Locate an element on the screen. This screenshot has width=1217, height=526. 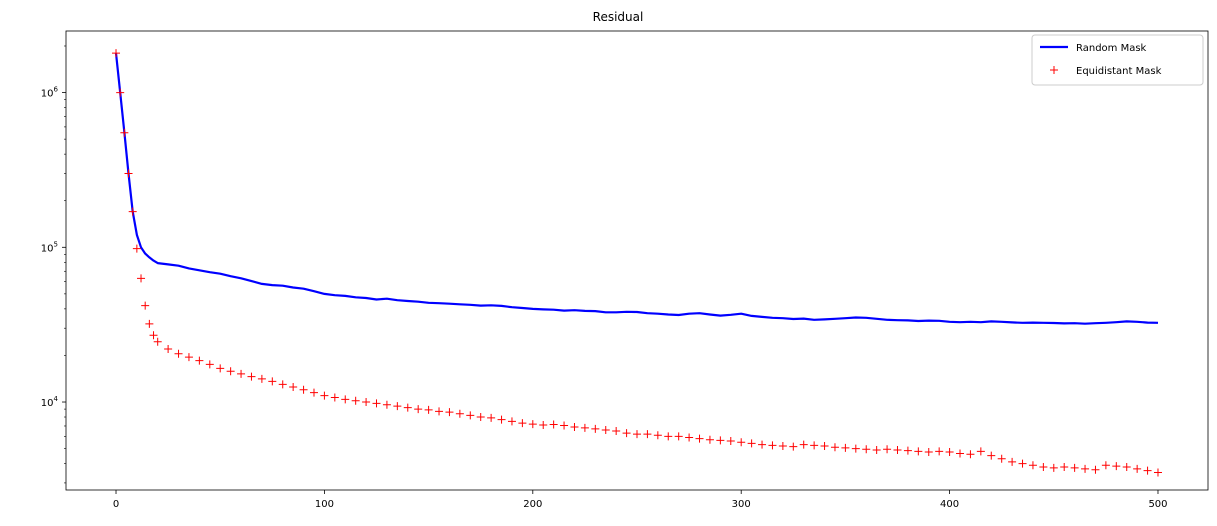
legend: Random Mask Equidistant Mask is located at coordinates (1117, 60).